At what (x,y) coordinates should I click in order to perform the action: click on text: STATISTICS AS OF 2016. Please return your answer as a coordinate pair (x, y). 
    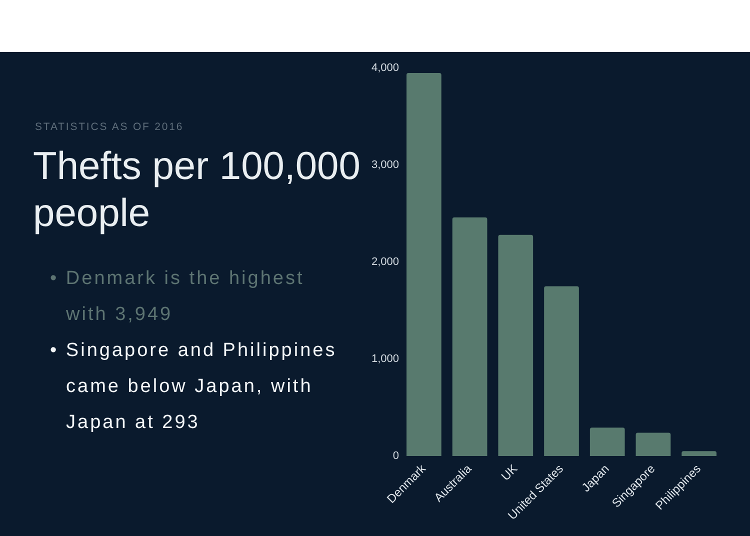
    Looking at the image, I should click on (109, 127).